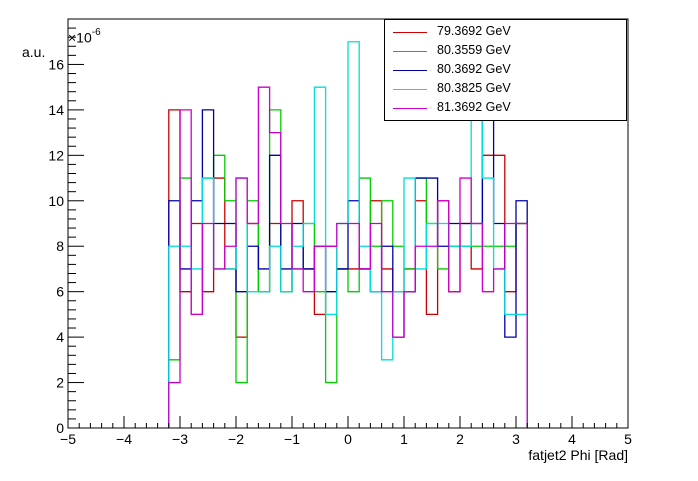 The height and width of the screenshot is (481, 698). What do you see at coordinates (404, 439) in the screenshot?
I see `x-tick-label: 1` at bounding box center [404, 439].